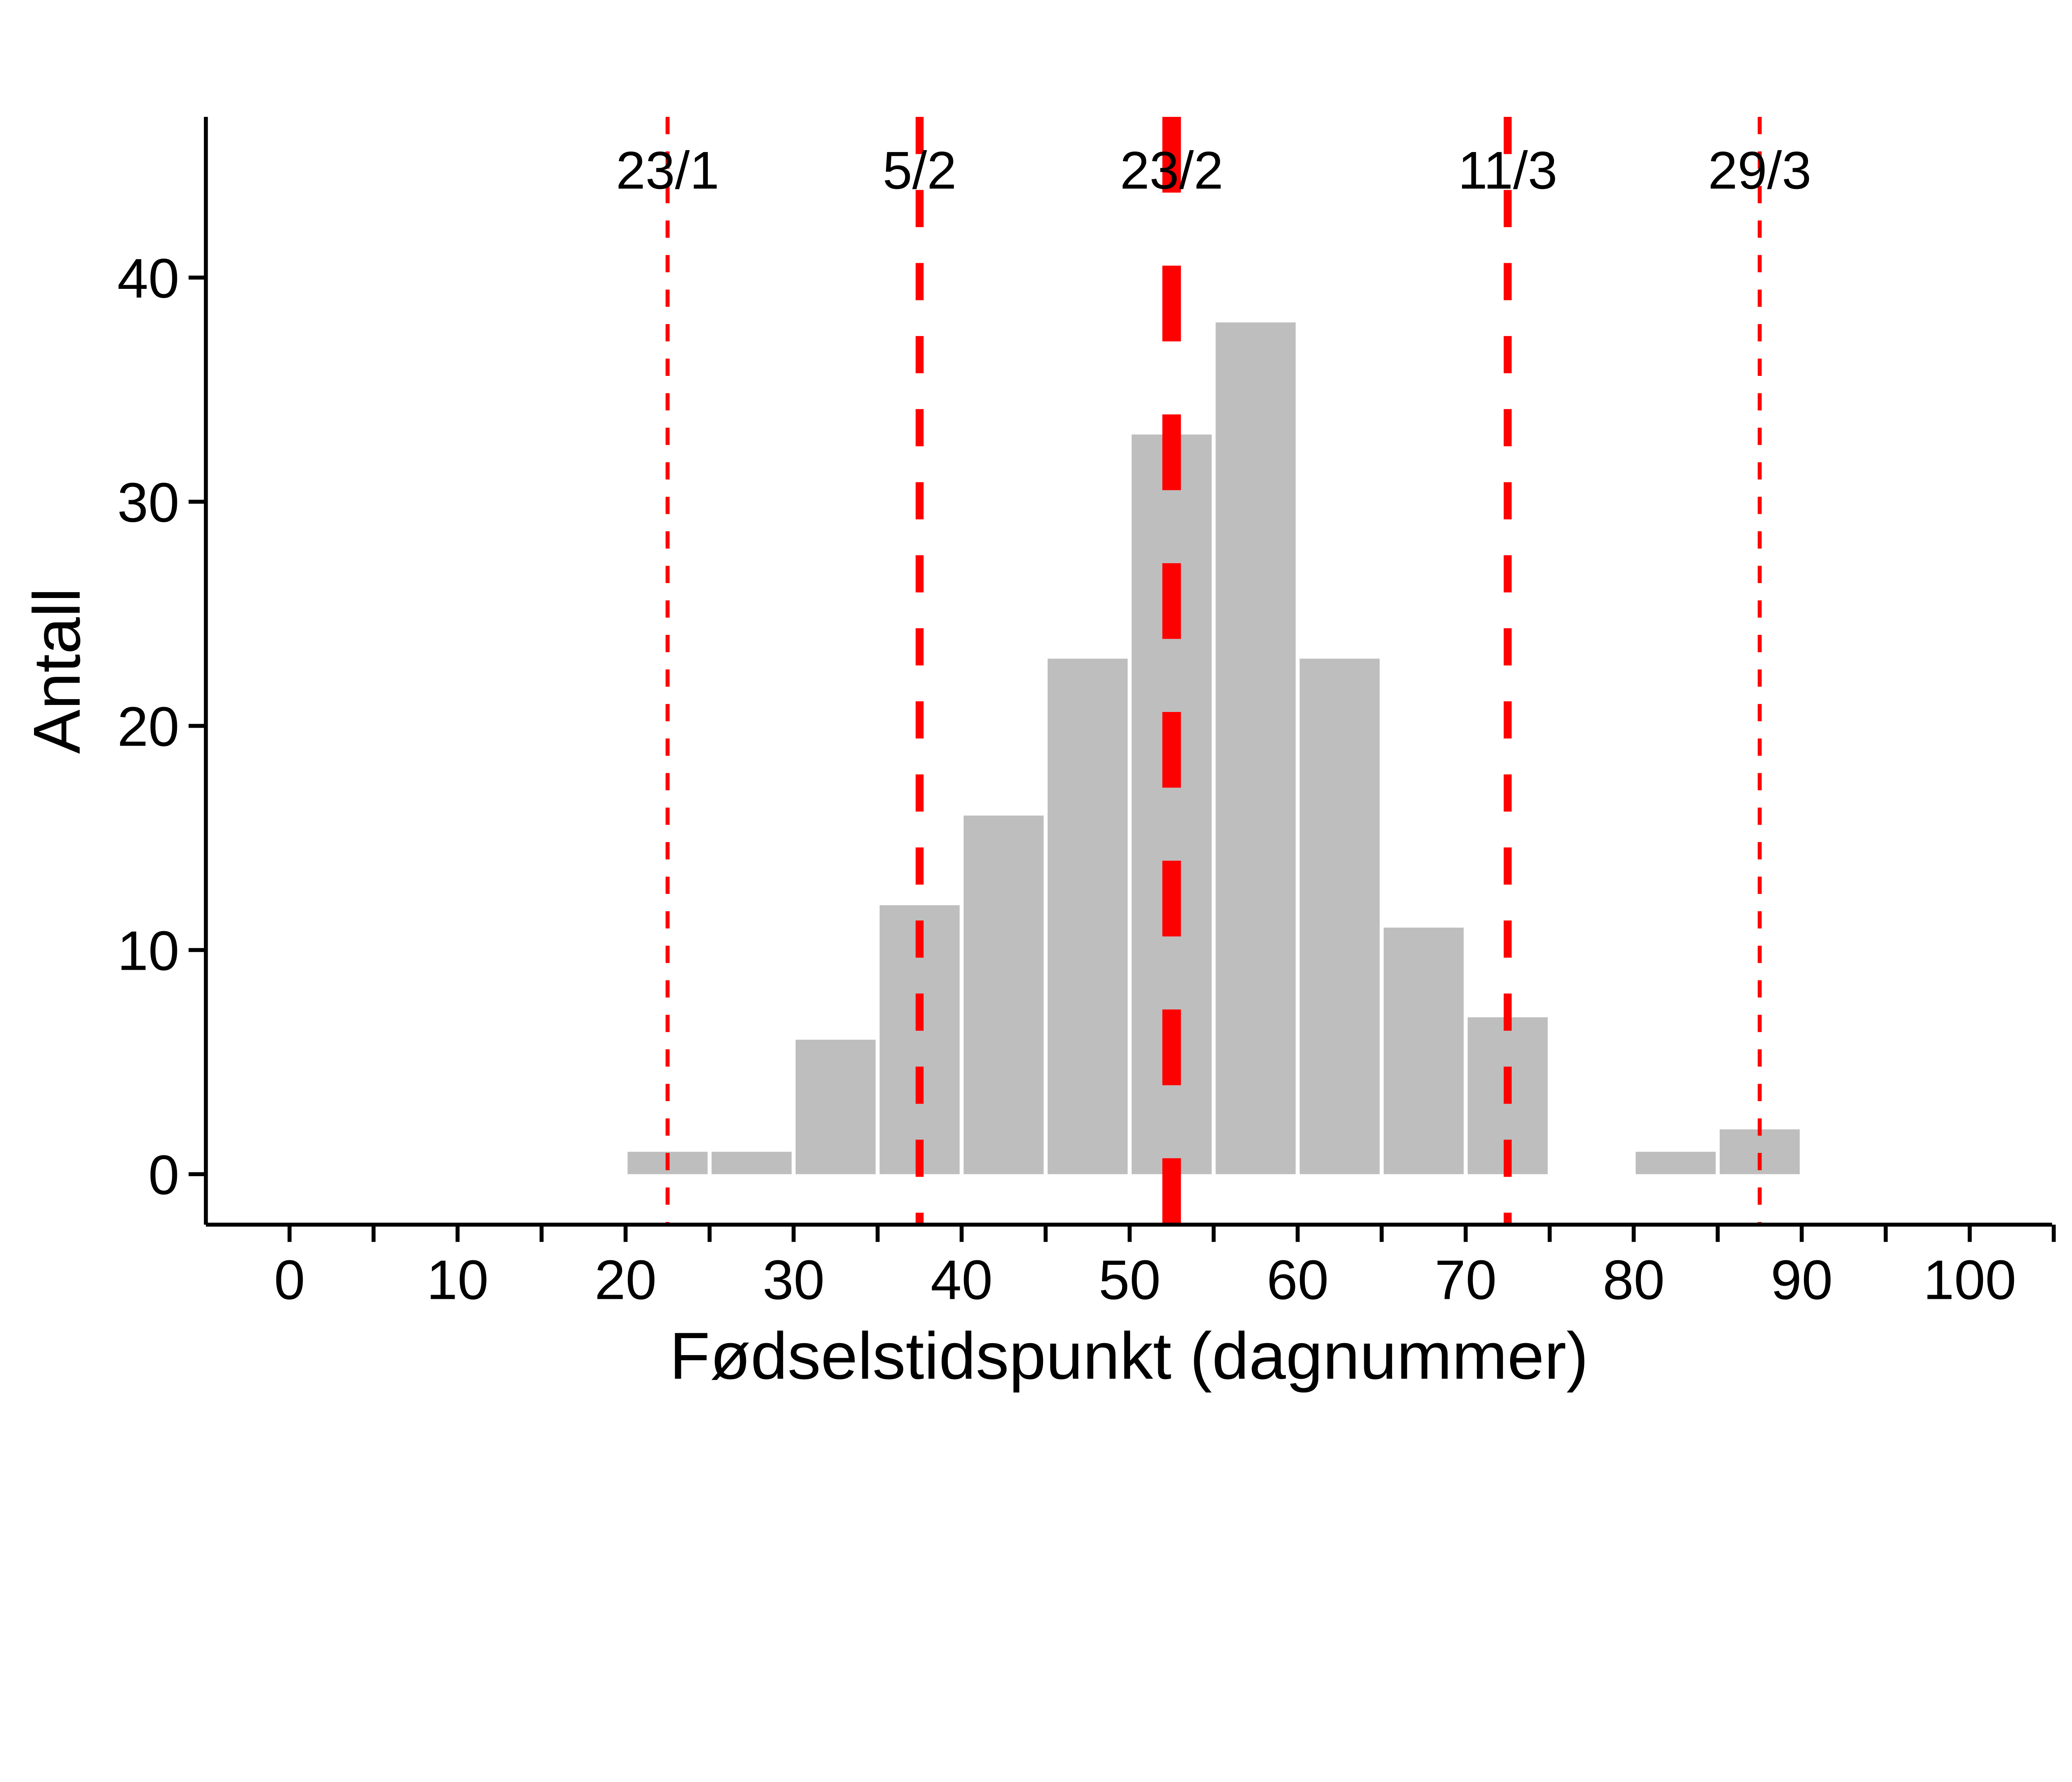  Describe the element at coordinates (148, 502) in the screenshot. I see `y-tick-label: 30` at that location.